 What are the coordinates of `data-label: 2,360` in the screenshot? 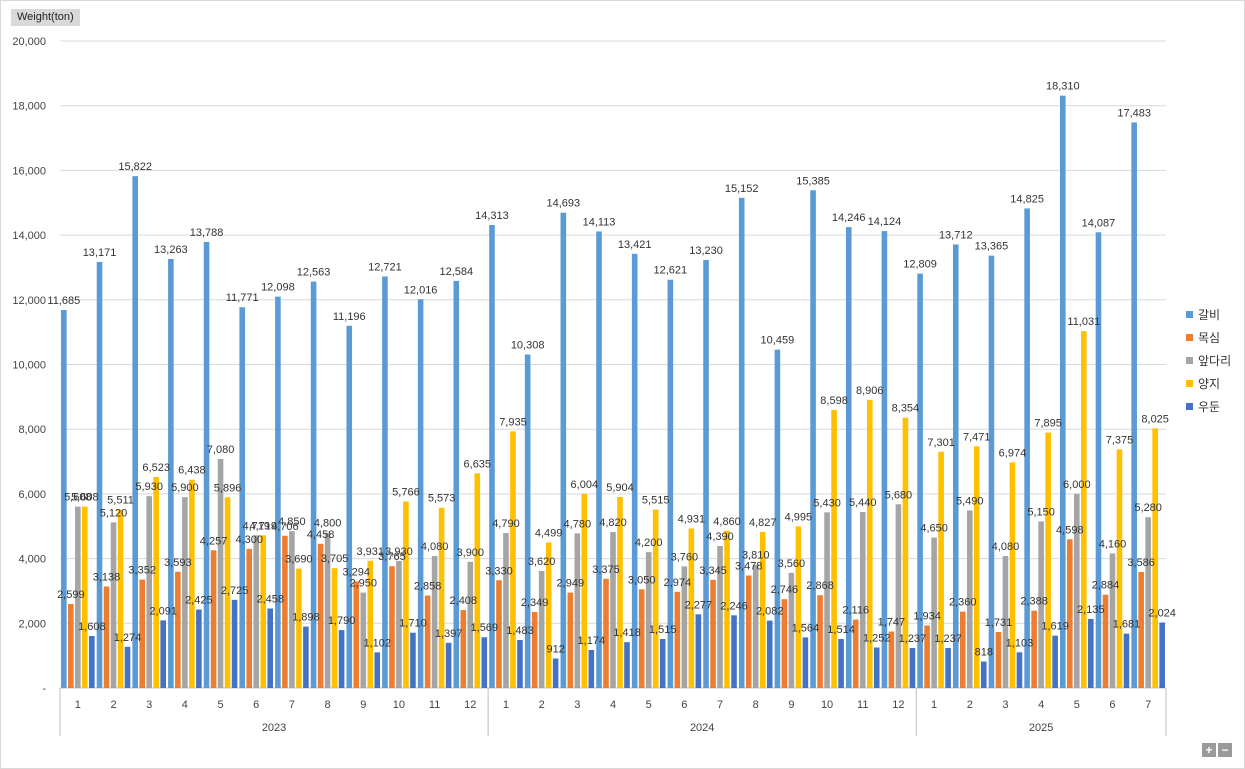 It's located at (963, 603).